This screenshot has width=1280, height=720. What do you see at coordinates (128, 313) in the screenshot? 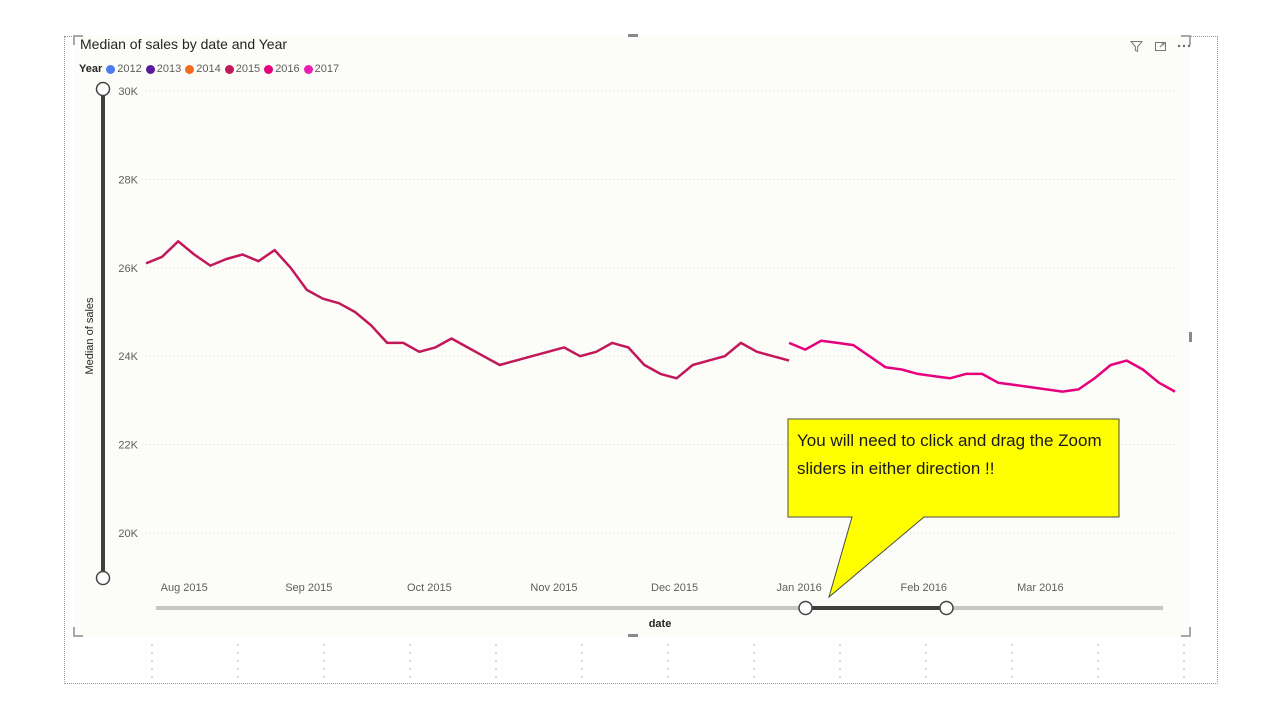
I see `y-axis-labels: 20K 22K 24K 26K 28K 30K` at bounding box center [128, 313].